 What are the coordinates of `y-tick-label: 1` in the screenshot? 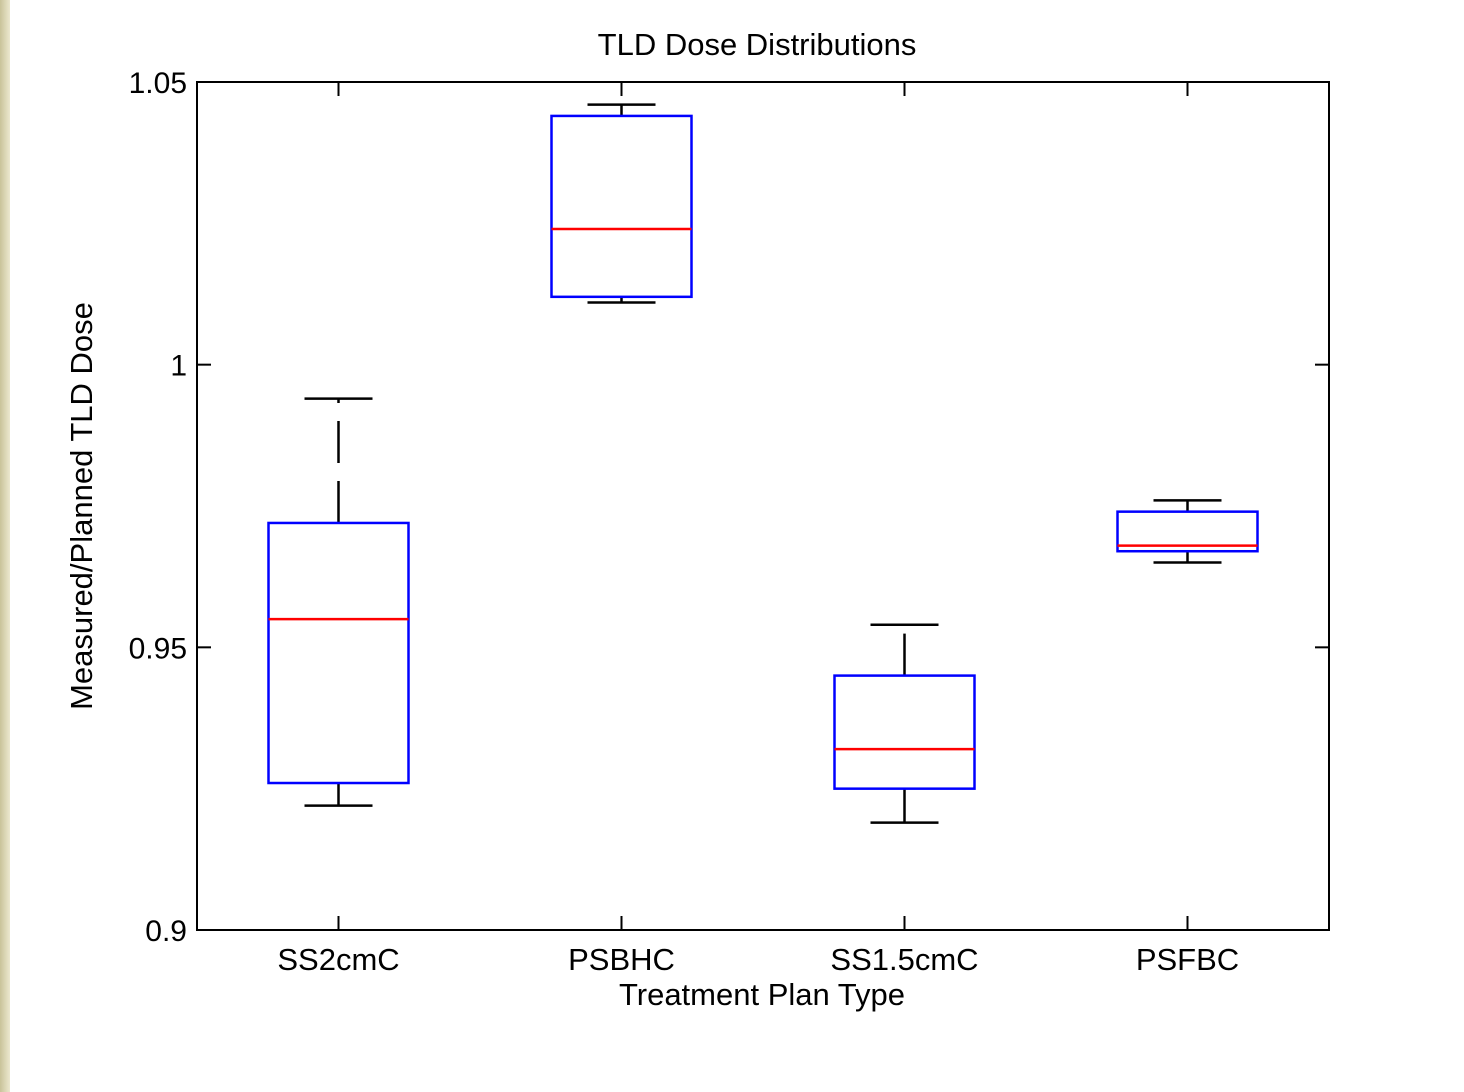 It's located at (178, 366).